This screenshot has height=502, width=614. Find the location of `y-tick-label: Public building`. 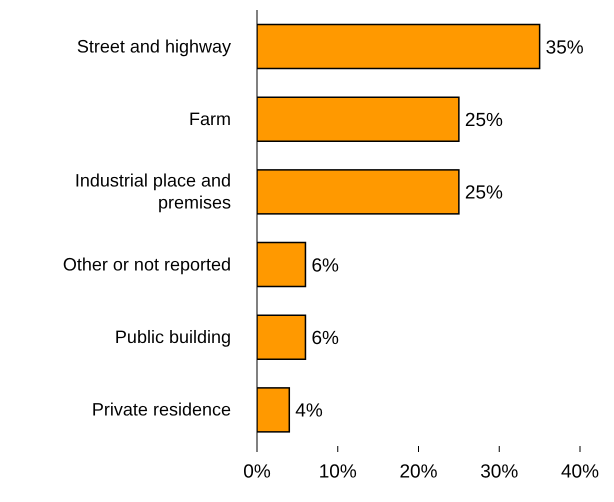

y-tick-label: Public building is located at coordinates (172, 337).